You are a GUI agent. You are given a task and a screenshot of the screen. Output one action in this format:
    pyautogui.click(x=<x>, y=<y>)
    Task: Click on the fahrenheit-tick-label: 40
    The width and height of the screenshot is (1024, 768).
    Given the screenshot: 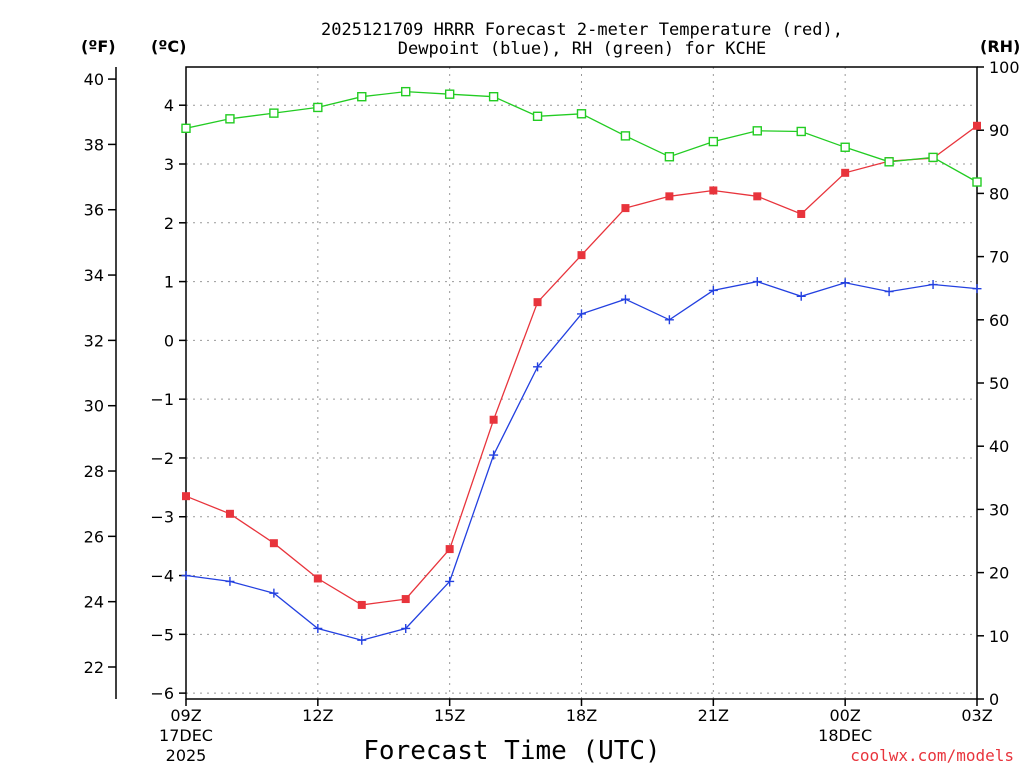 What is the action you would take?
    pyautogui.click(x=94, y=79)
    